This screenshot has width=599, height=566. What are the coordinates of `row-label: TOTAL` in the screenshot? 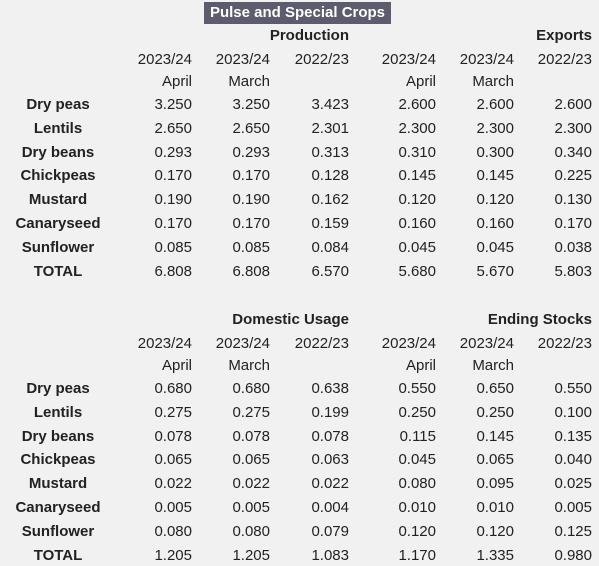 It's located at (58, 271).